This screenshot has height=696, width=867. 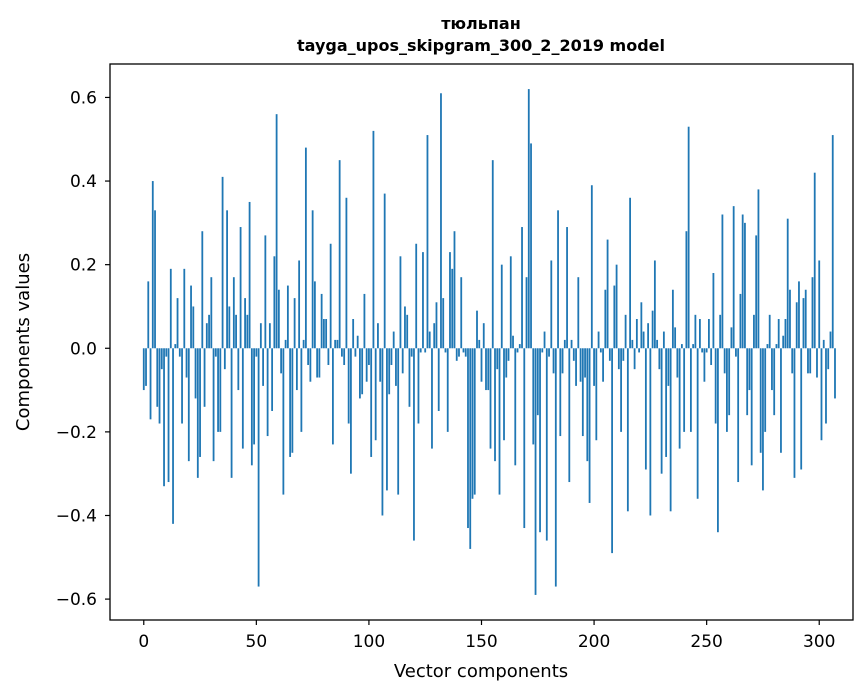 I want to click on x-axis-ticks: 0 50 100 150 200 250 300, so click(x=486, y=636).